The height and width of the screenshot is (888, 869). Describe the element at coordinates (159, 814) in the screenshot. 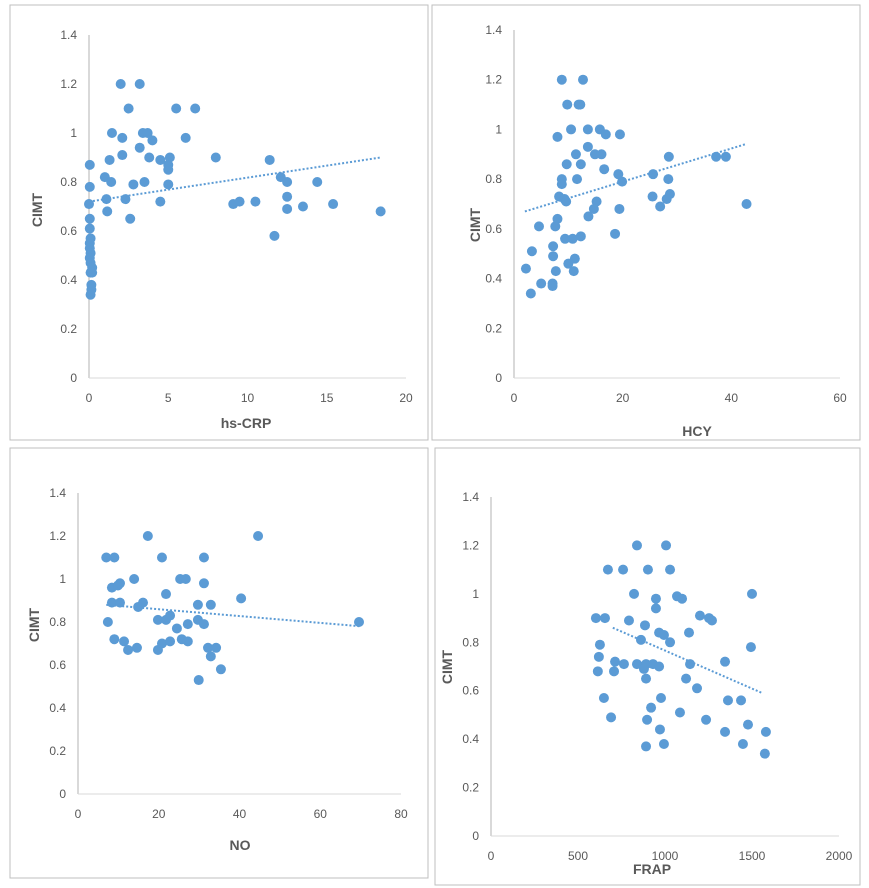

I see `x-tick-label: 20` at that location.